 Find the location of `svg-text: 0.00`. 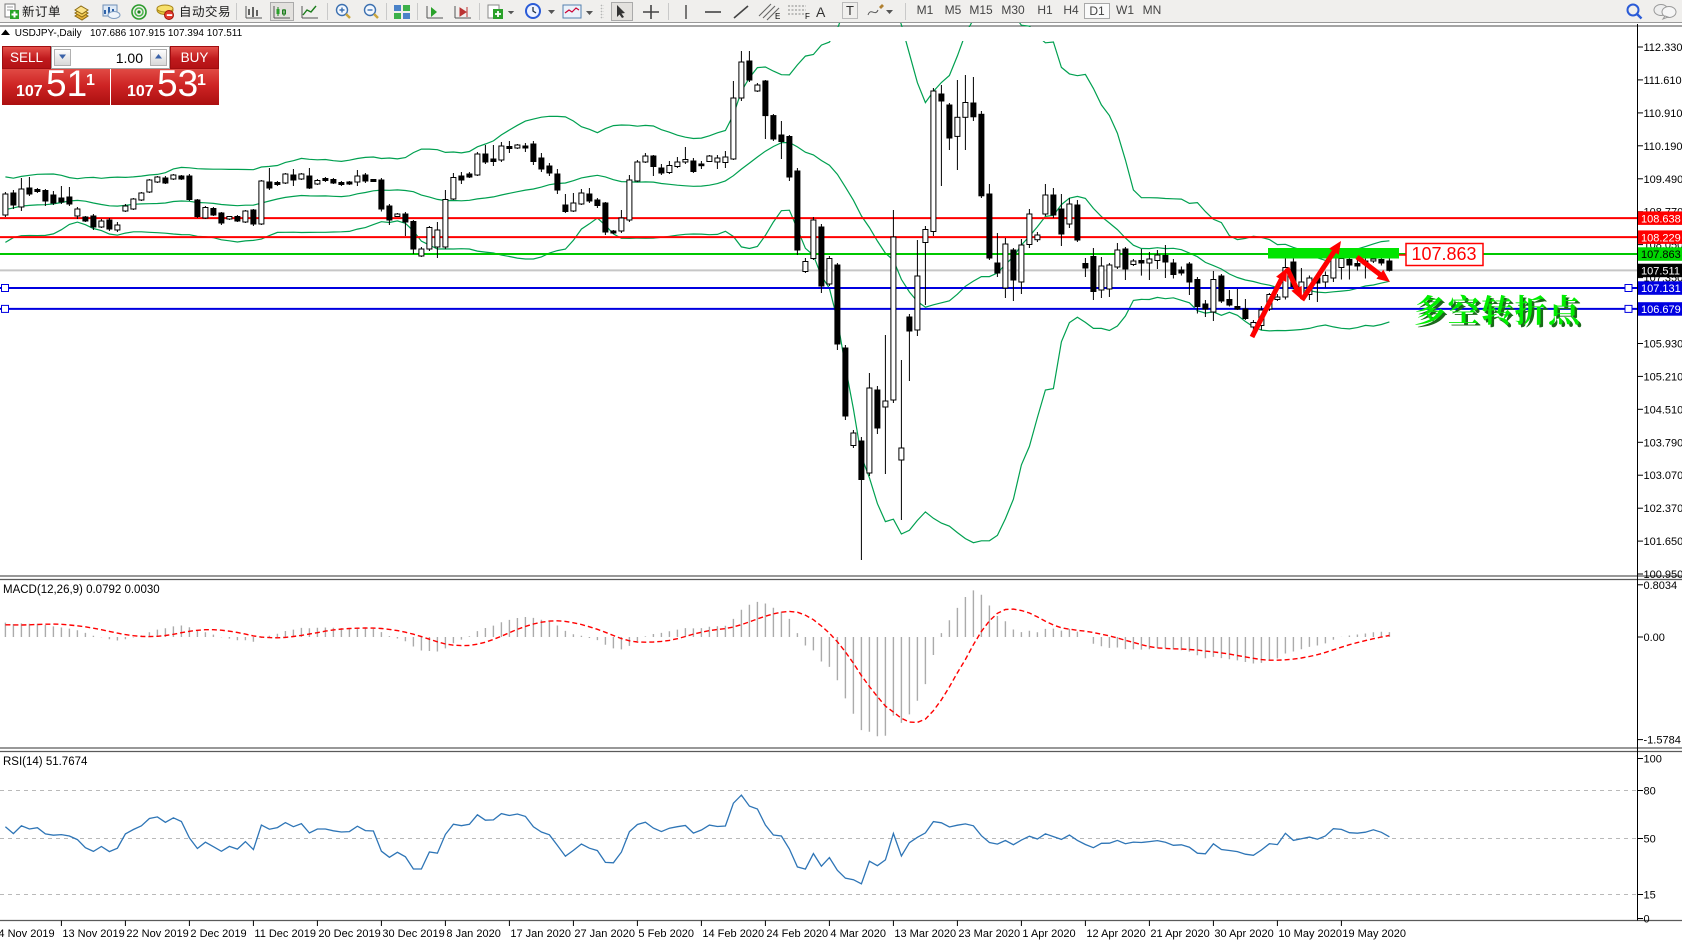

svg-text: 0.00 is located at coordinates (1654, 638).